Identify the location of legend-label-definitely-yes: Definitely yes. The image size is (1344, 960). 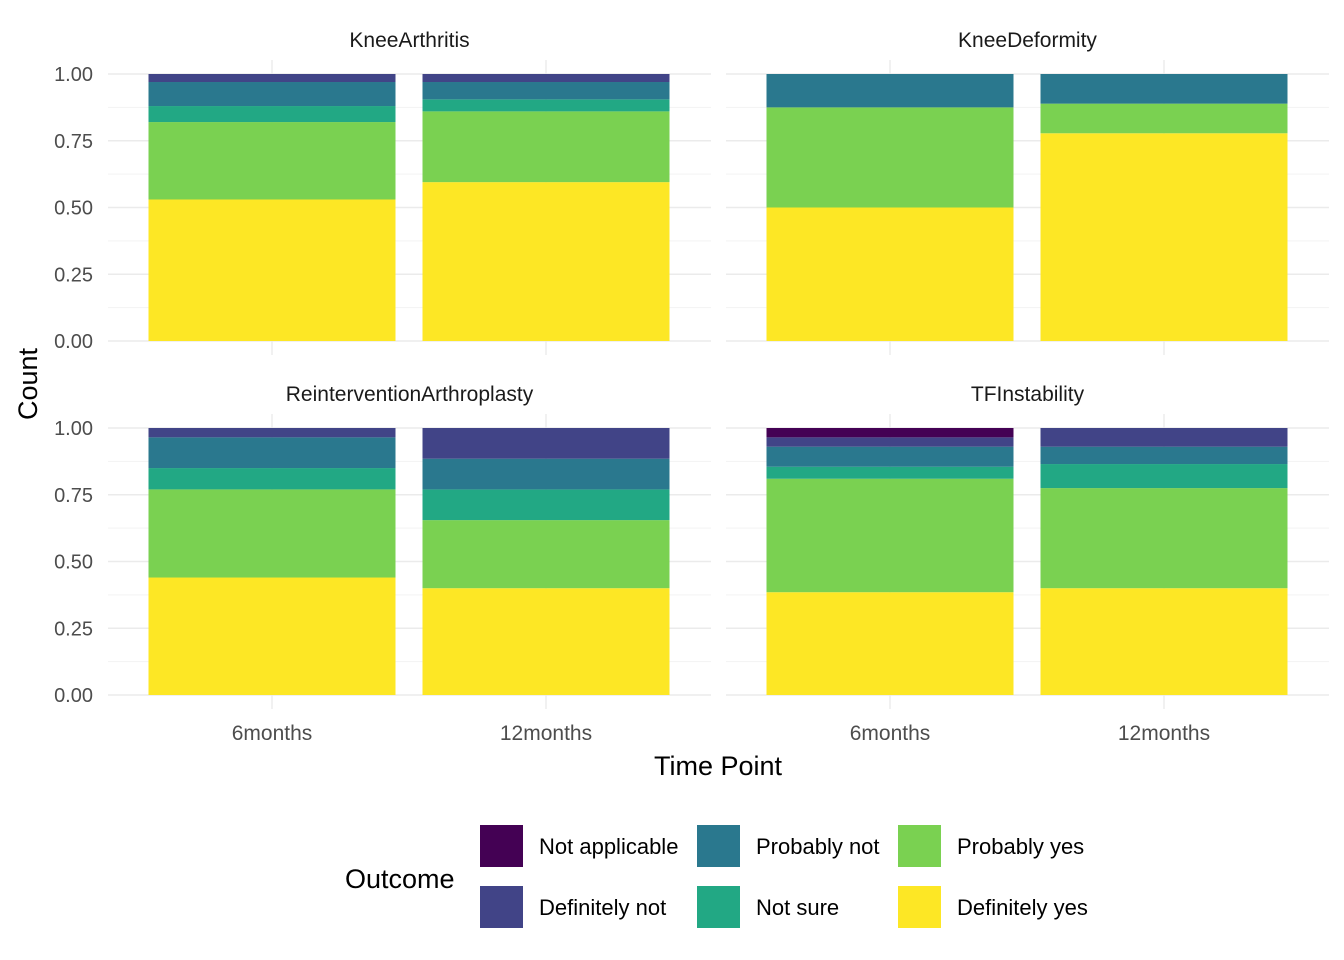
(1022, 907).